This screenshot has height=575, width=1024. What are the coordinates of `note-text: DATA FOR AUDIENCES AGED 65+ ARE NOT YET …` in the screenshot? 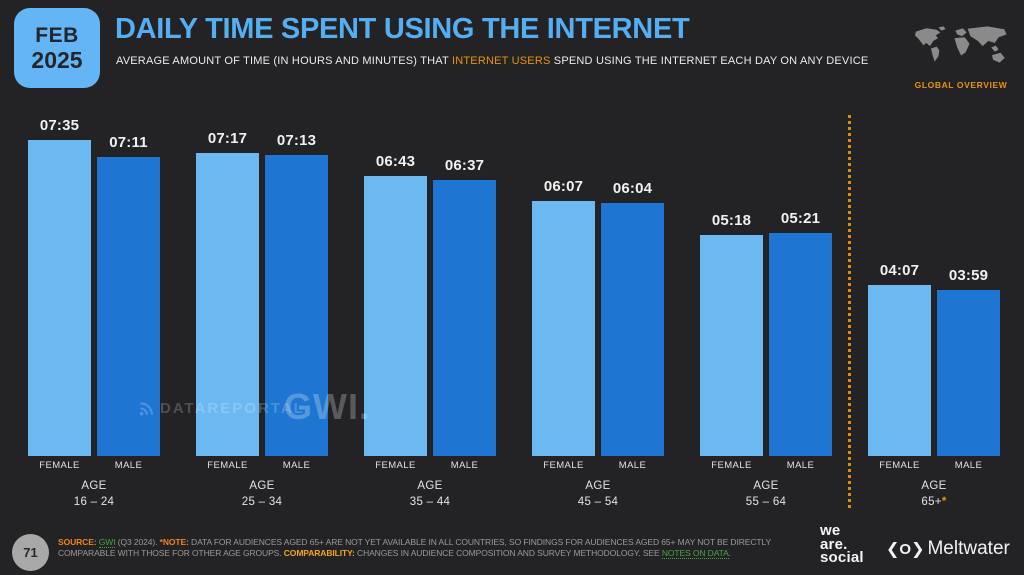 It's located at (414, 547).